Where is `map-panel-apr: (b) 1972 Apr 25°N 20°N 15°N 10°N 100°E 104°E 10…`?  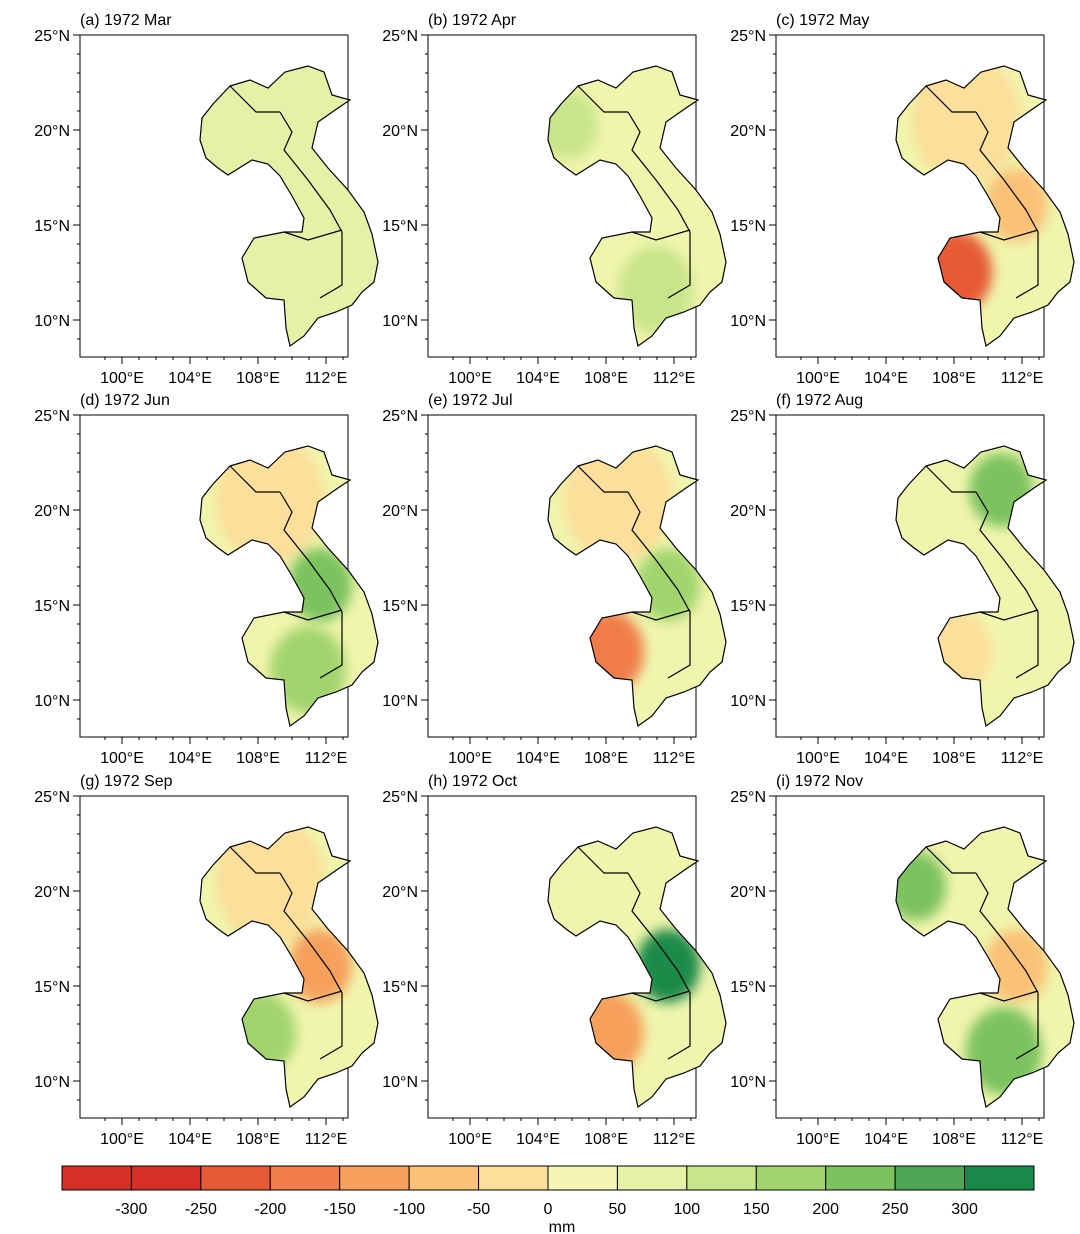 map-panel-apr: (b) 1972 Apr 25°N 20°N 15°N 10°N 100°E 104°E 10… is located at coordinates (554, 199).